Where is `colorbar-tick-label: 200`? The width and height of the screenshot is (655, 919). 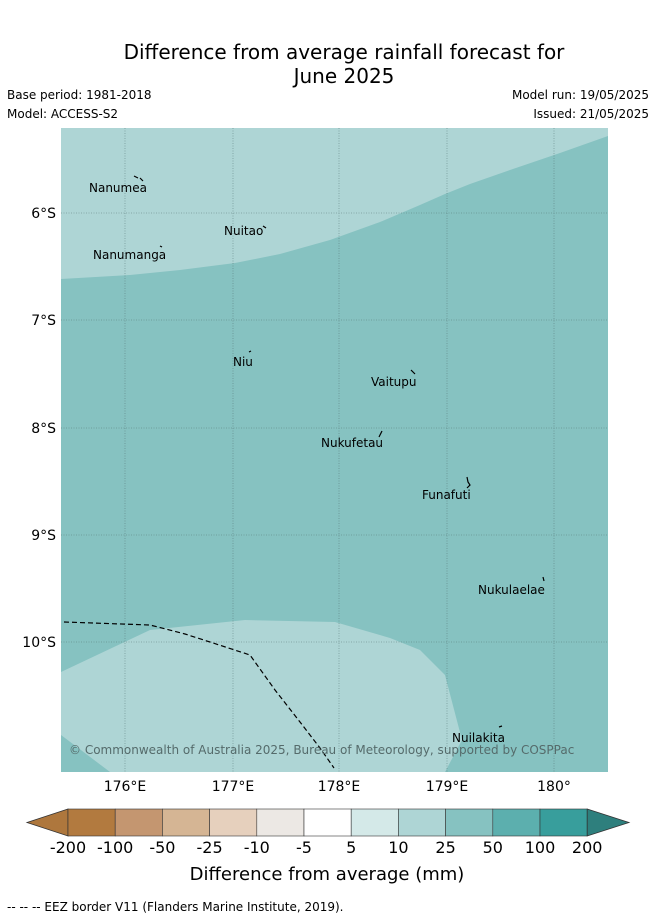
colorbar-tick-label: 200 is located at coordinates (587, 847).